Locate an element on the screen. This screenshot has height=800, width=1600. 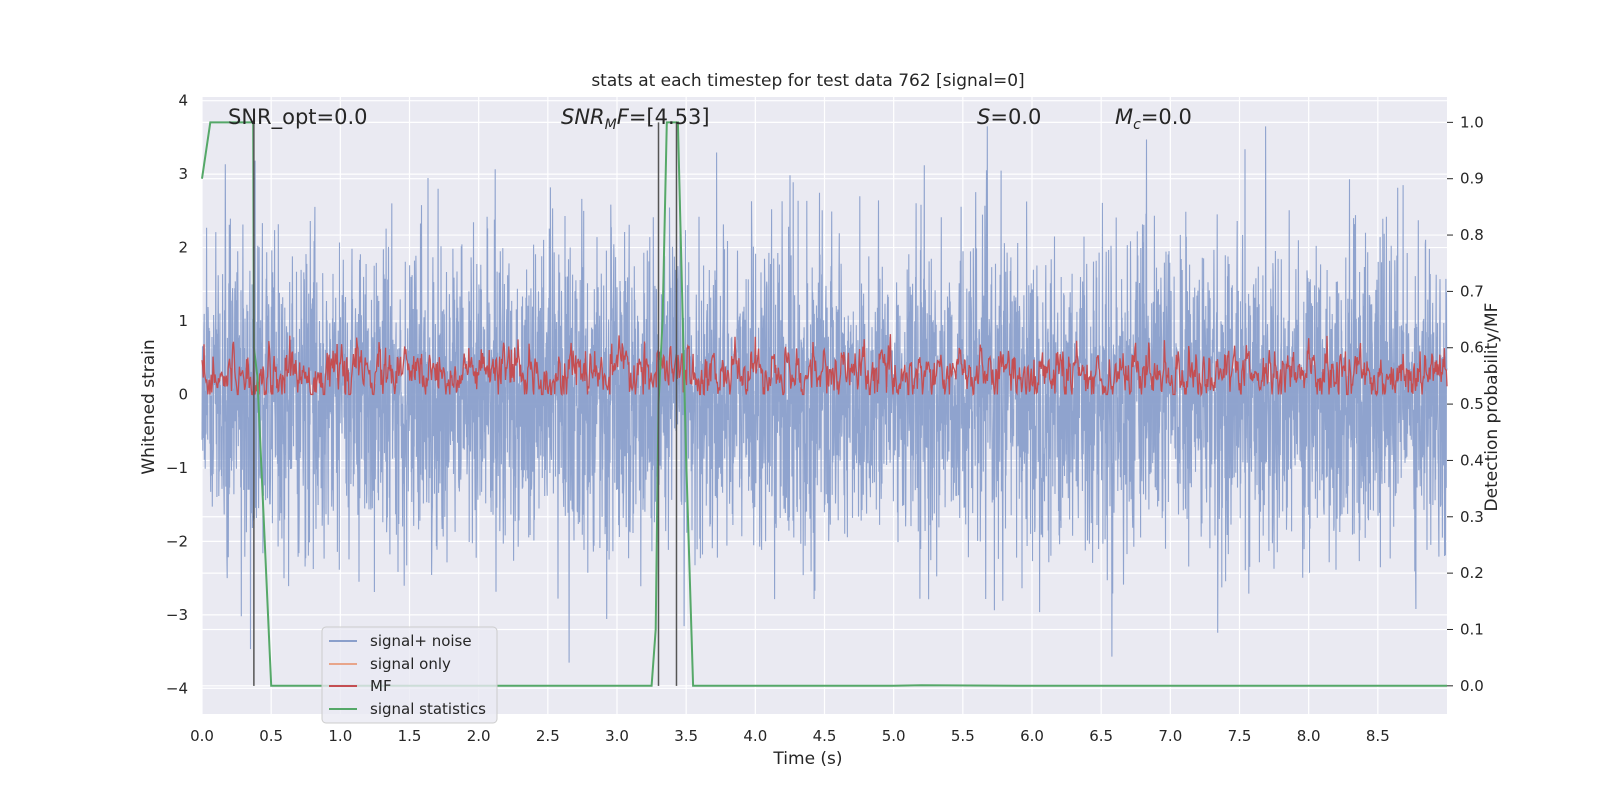
y-tick-label-right-10: 0.0 is located at coordinates (1472, 686).